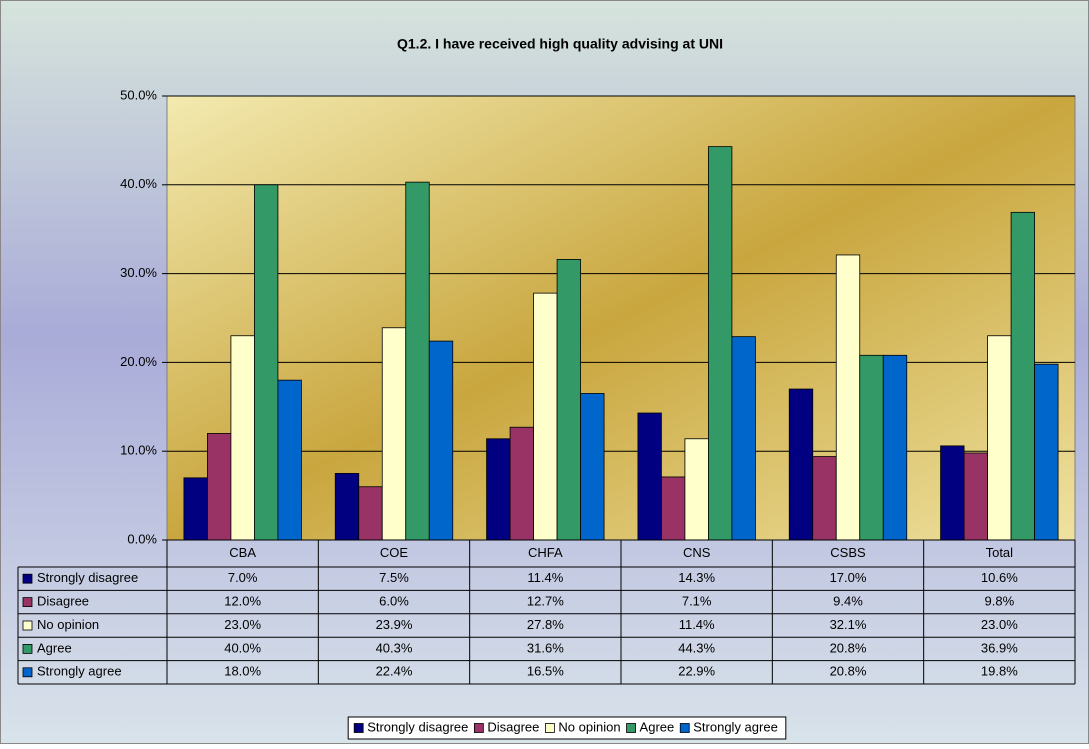 The height and width of the screenshot is (749, 1089). What do you see at coordinates (848, 601) in the screenshot?
I see `table-value: 9.4%` at bounding box center [848, 601].